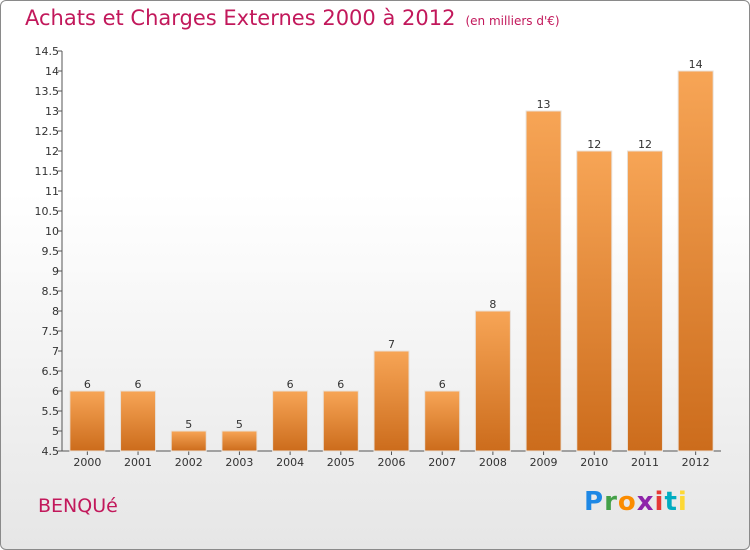 This screenshot has height=550, width=750. I want to click on y-tick-label: 12.5, so click(47, 131).